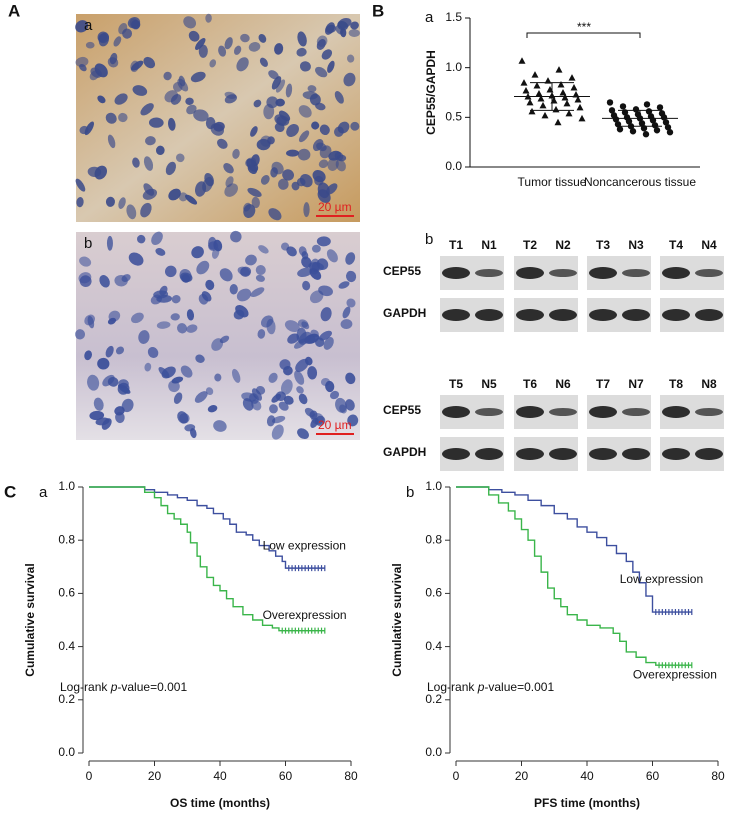 The image size is (738, 815). Describe the element at coordinates (220, 776) in the screenshot. I see `x-tick-label: 40` at that location.